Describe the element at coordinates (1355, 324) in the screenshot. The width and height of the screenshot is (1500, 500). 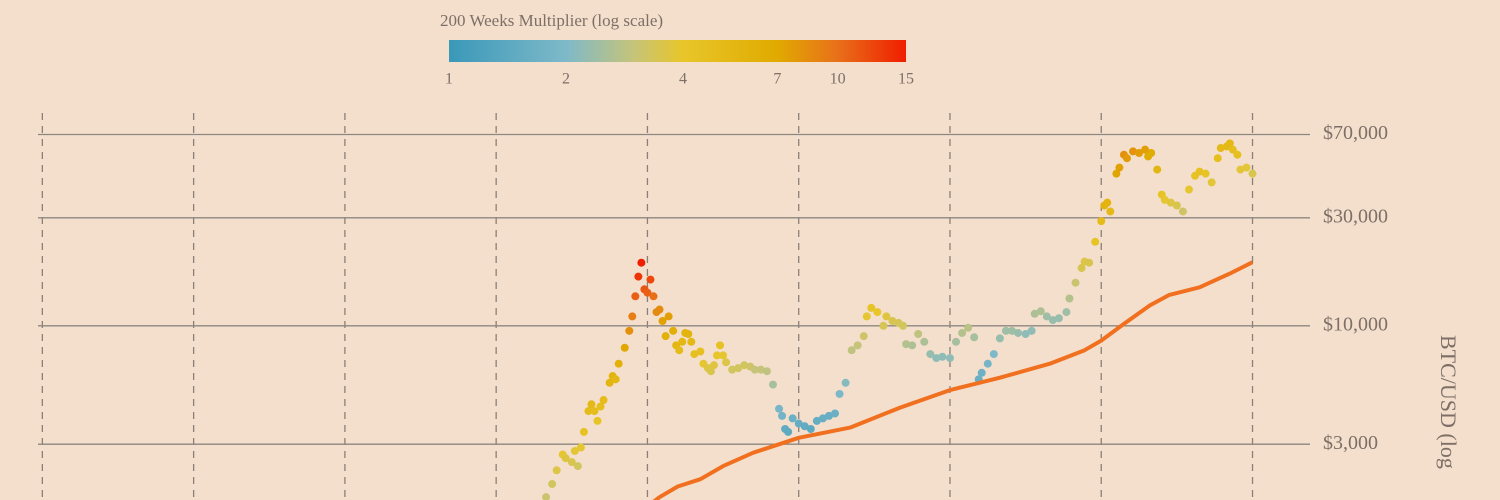
I see `y-tick-label: $10,000` at that location.